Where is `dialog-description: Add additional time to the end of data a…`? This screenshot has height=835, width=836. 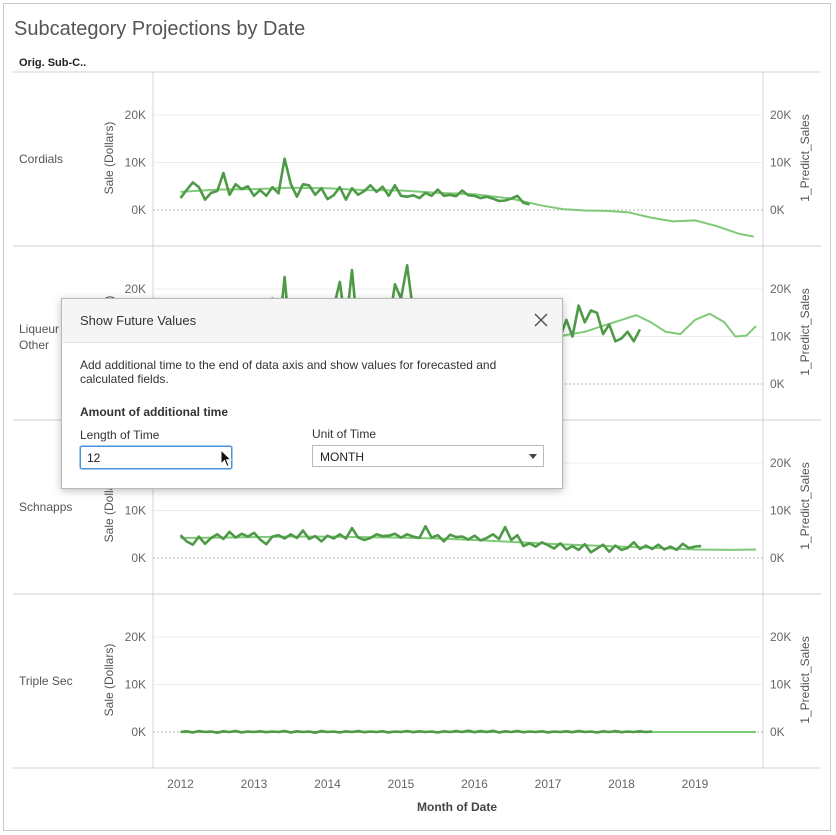 dialog-description: Add additional time to the end of data a… is located at coordinates (288, 372).